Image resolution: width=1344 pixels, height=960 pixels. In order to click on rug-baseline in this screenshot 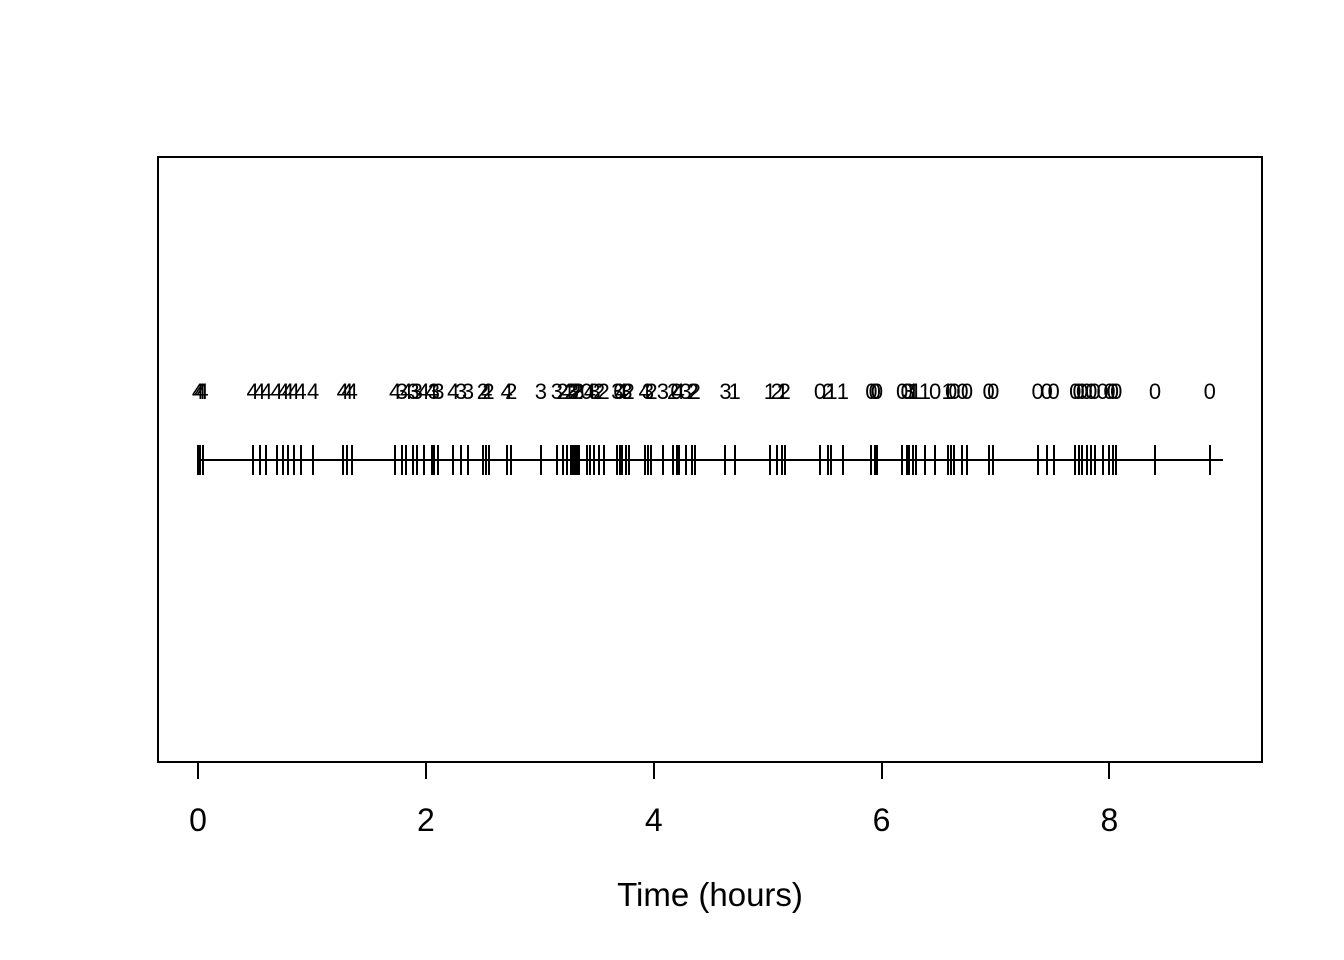, I will do `click(711, 460)`.